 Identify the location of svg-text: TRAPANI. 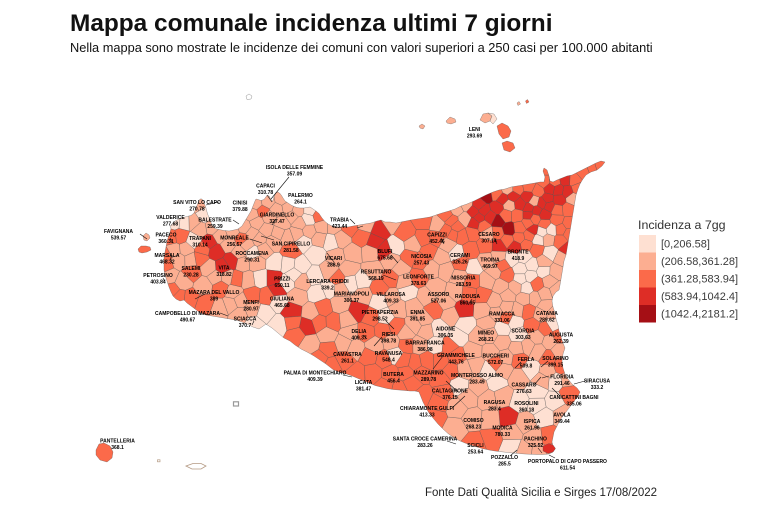
(200, 239).